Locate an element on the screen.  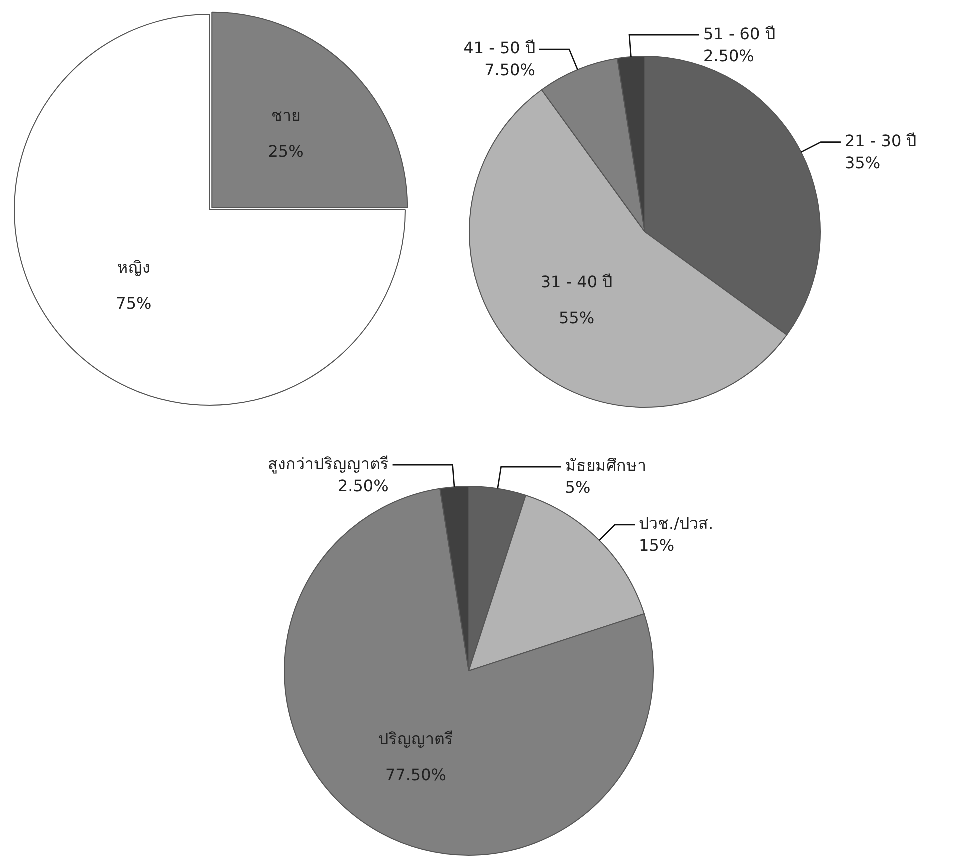
slice-label: 51 - 60 ปี is located at coordinates (740, 34).